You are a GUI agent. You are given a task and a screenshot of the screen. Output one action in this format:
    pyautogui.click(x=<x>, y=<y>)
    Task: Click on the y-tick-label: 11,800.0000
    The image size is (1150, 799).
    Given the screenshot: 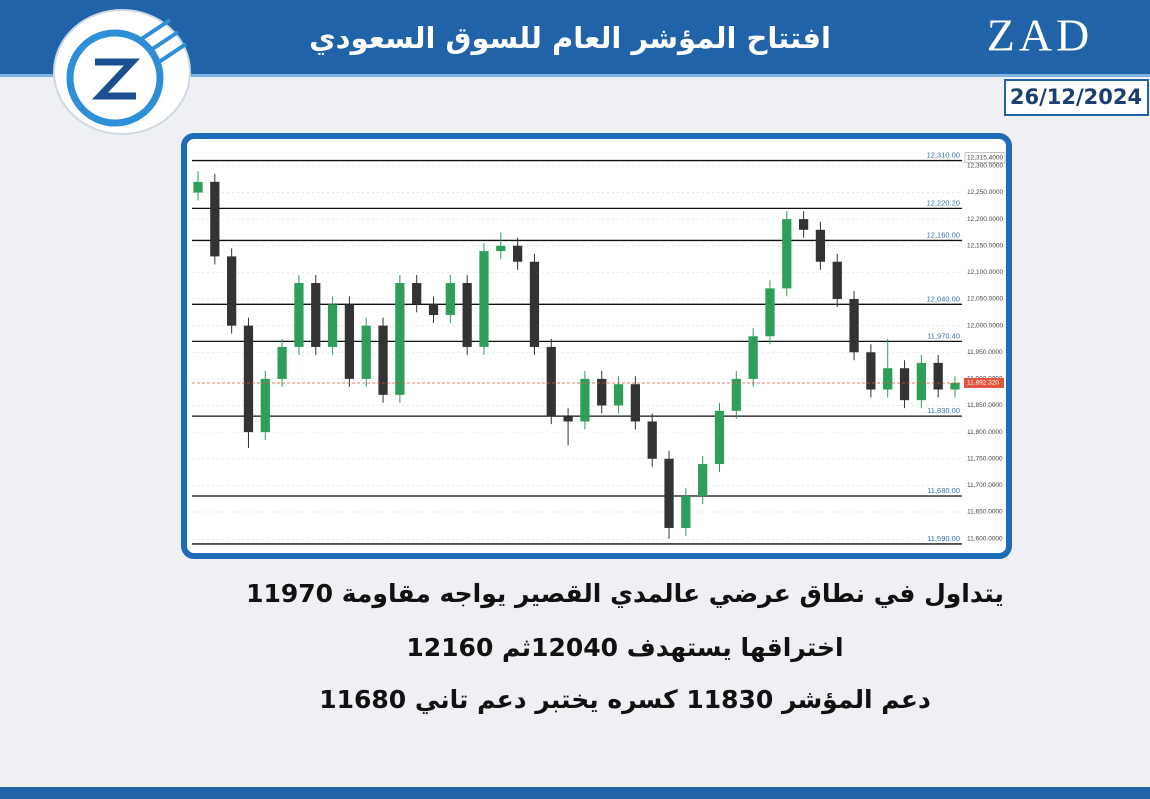 What is the action you would take?
    pyautogui.click(x=985, y=432)
    